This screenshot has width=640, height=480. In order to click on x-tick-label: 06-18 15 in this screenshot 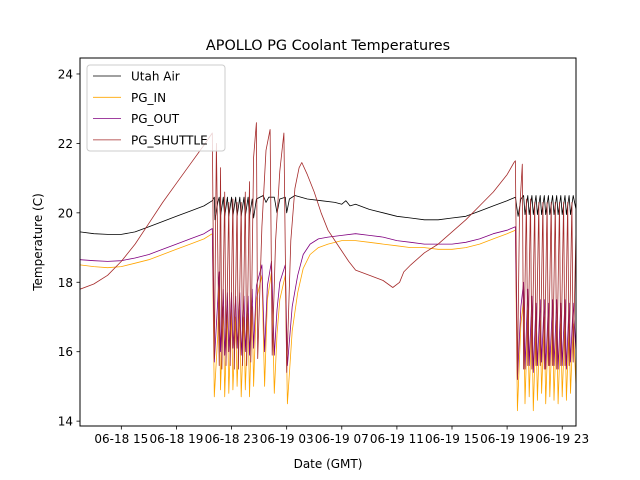, I will do `click(121, 439)`.